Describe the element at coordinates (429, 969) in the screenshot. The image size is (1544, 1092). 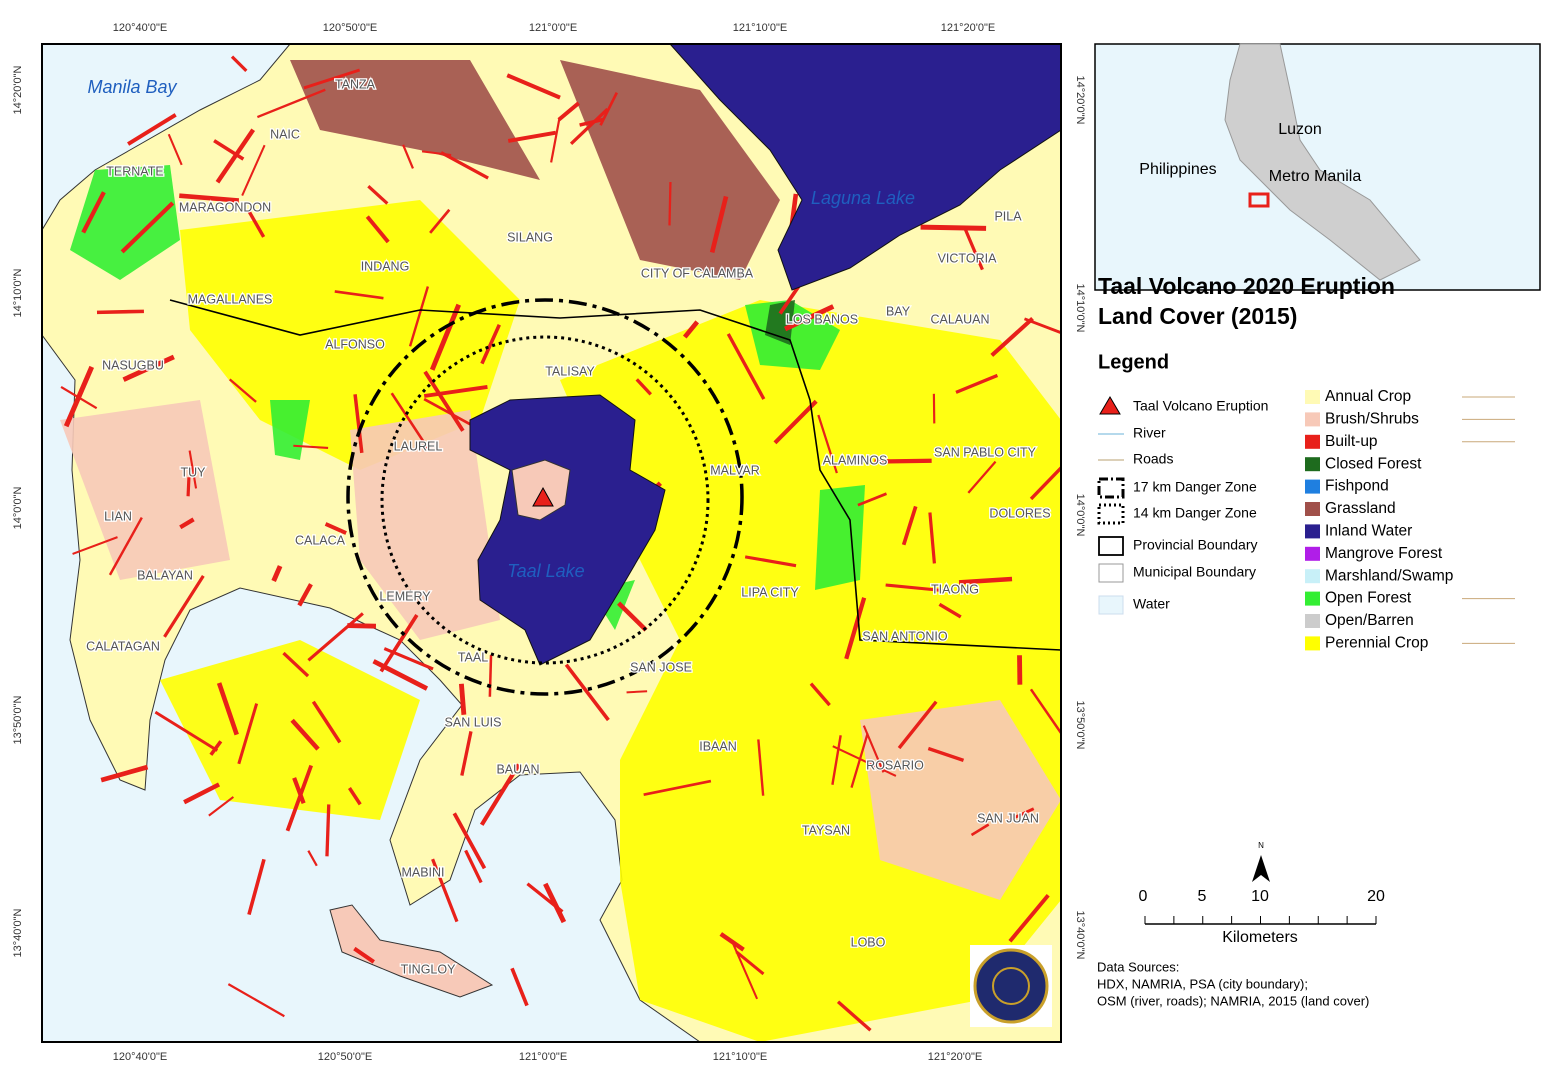
I see `place-label: TINGLOY` at that location.